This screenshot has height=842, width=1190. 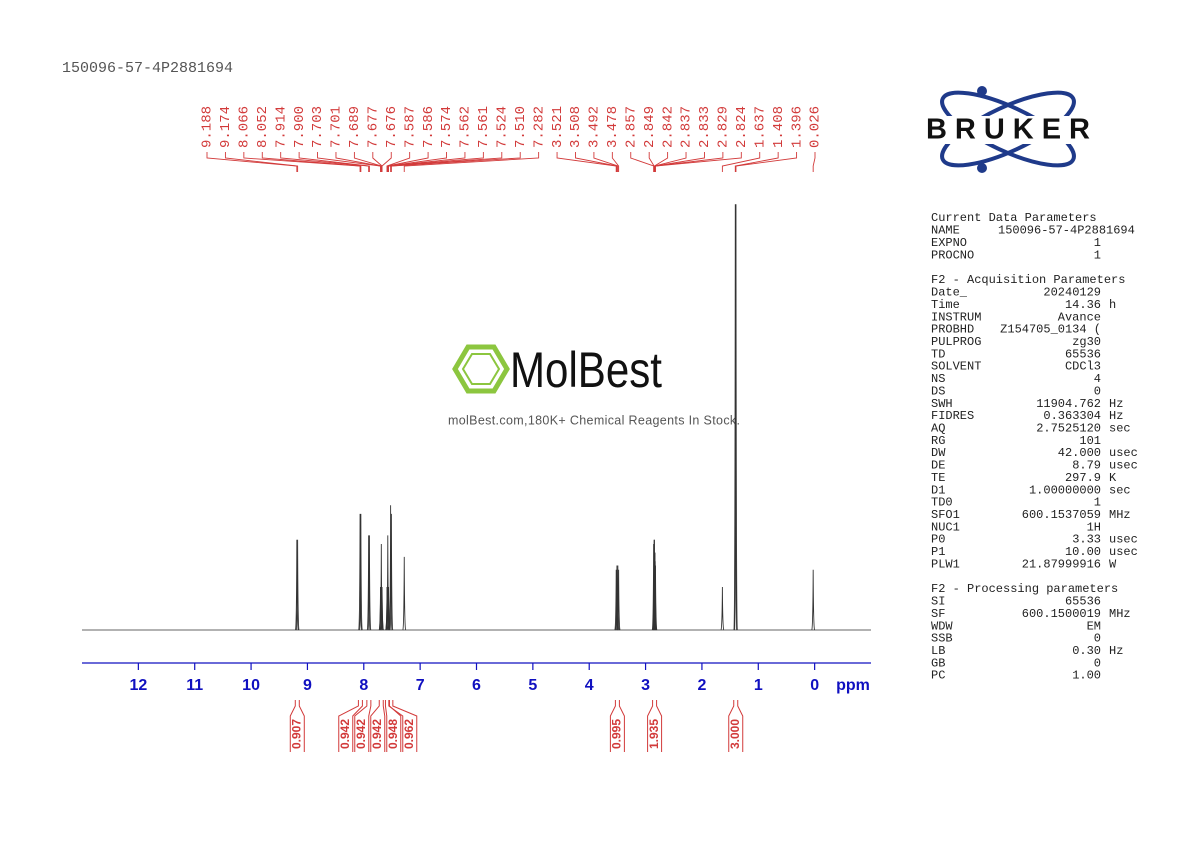 What do you see at coordinates (1068, 404) in the screenshot?
I see `param-value: 11904.762` at bounding box center [1068, 404].